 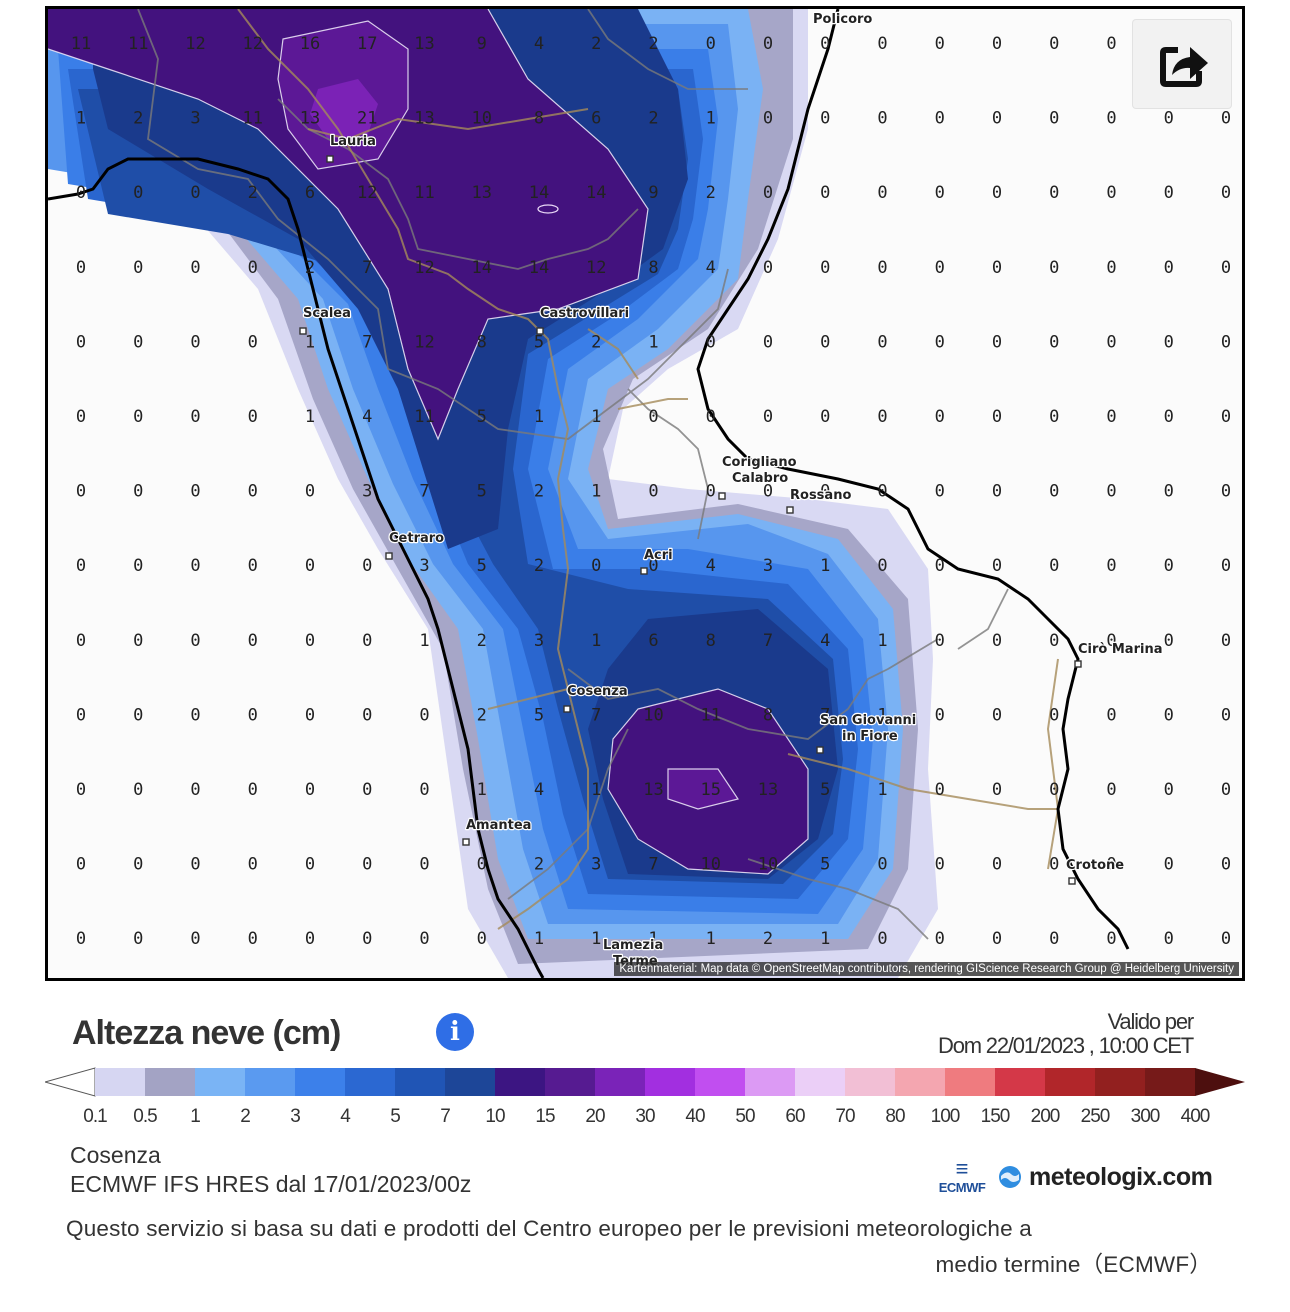 What do you see at coordinates (545, 1116) in the screenshot?
I see `legend-tick: 15` at bounding box center [545, 1116].